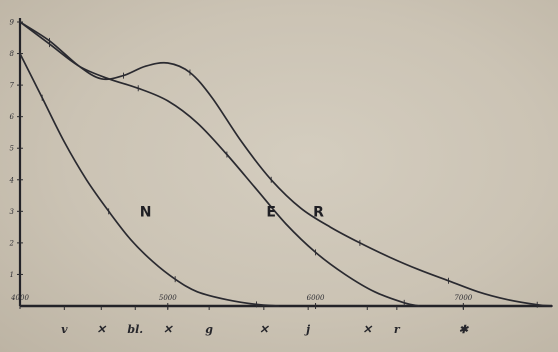  Describe the element at coordinates (12, 212) in the screenshot. I see `y-tick-label: 3` at that location.